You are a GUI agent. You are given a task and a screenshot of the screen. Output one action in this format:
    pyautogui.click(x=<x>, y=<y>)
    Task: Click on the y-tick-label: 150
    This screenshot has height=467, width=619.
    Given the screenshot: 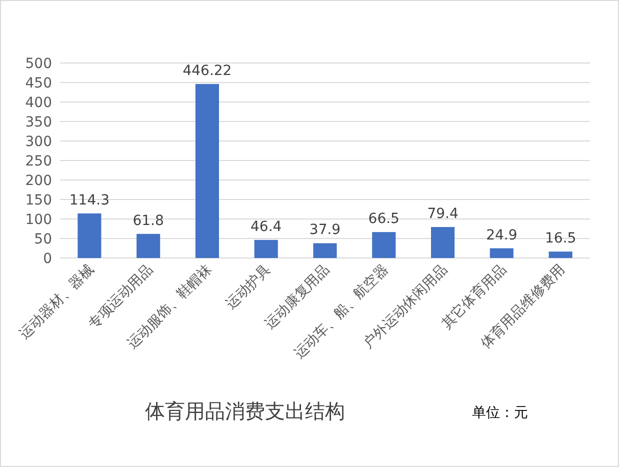 What is the action you would take?
    pyautogui.click(x=38, y=200)
    